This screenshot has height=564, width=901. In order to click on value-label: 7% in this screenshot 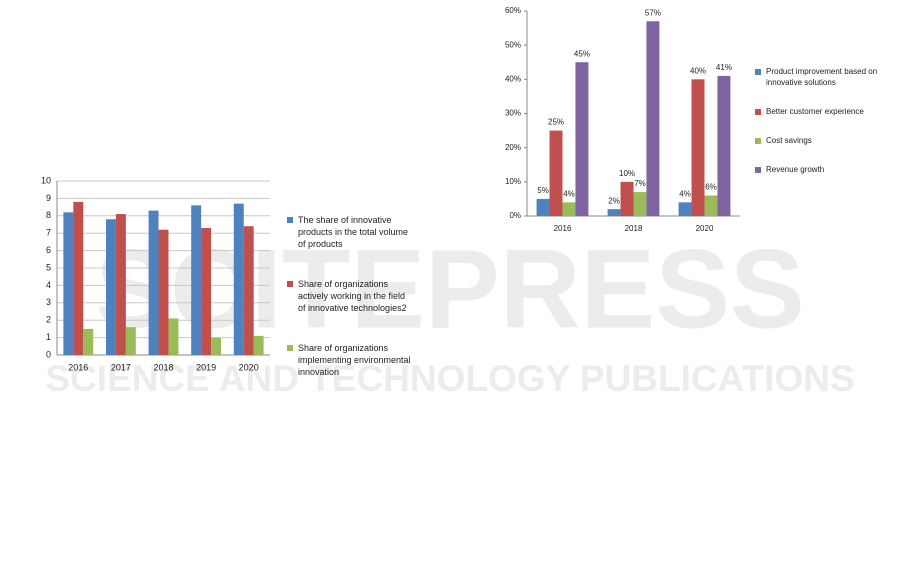, I will do `click(640, 183)`.